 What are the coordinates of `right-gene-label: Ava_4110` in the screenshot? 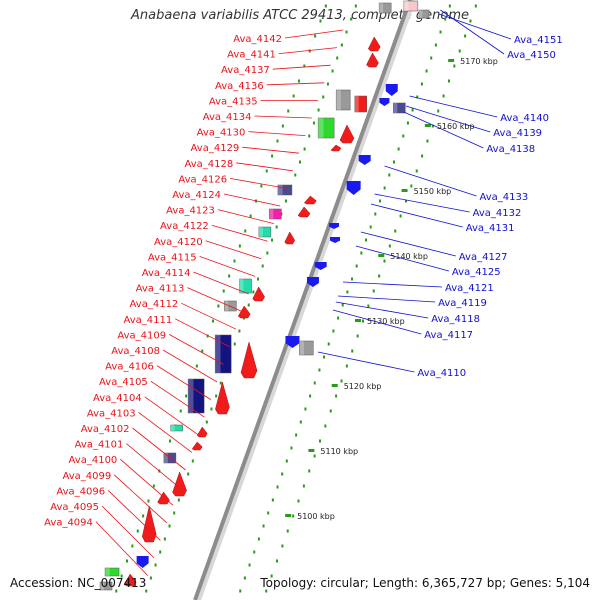 It's located at (441, 373).